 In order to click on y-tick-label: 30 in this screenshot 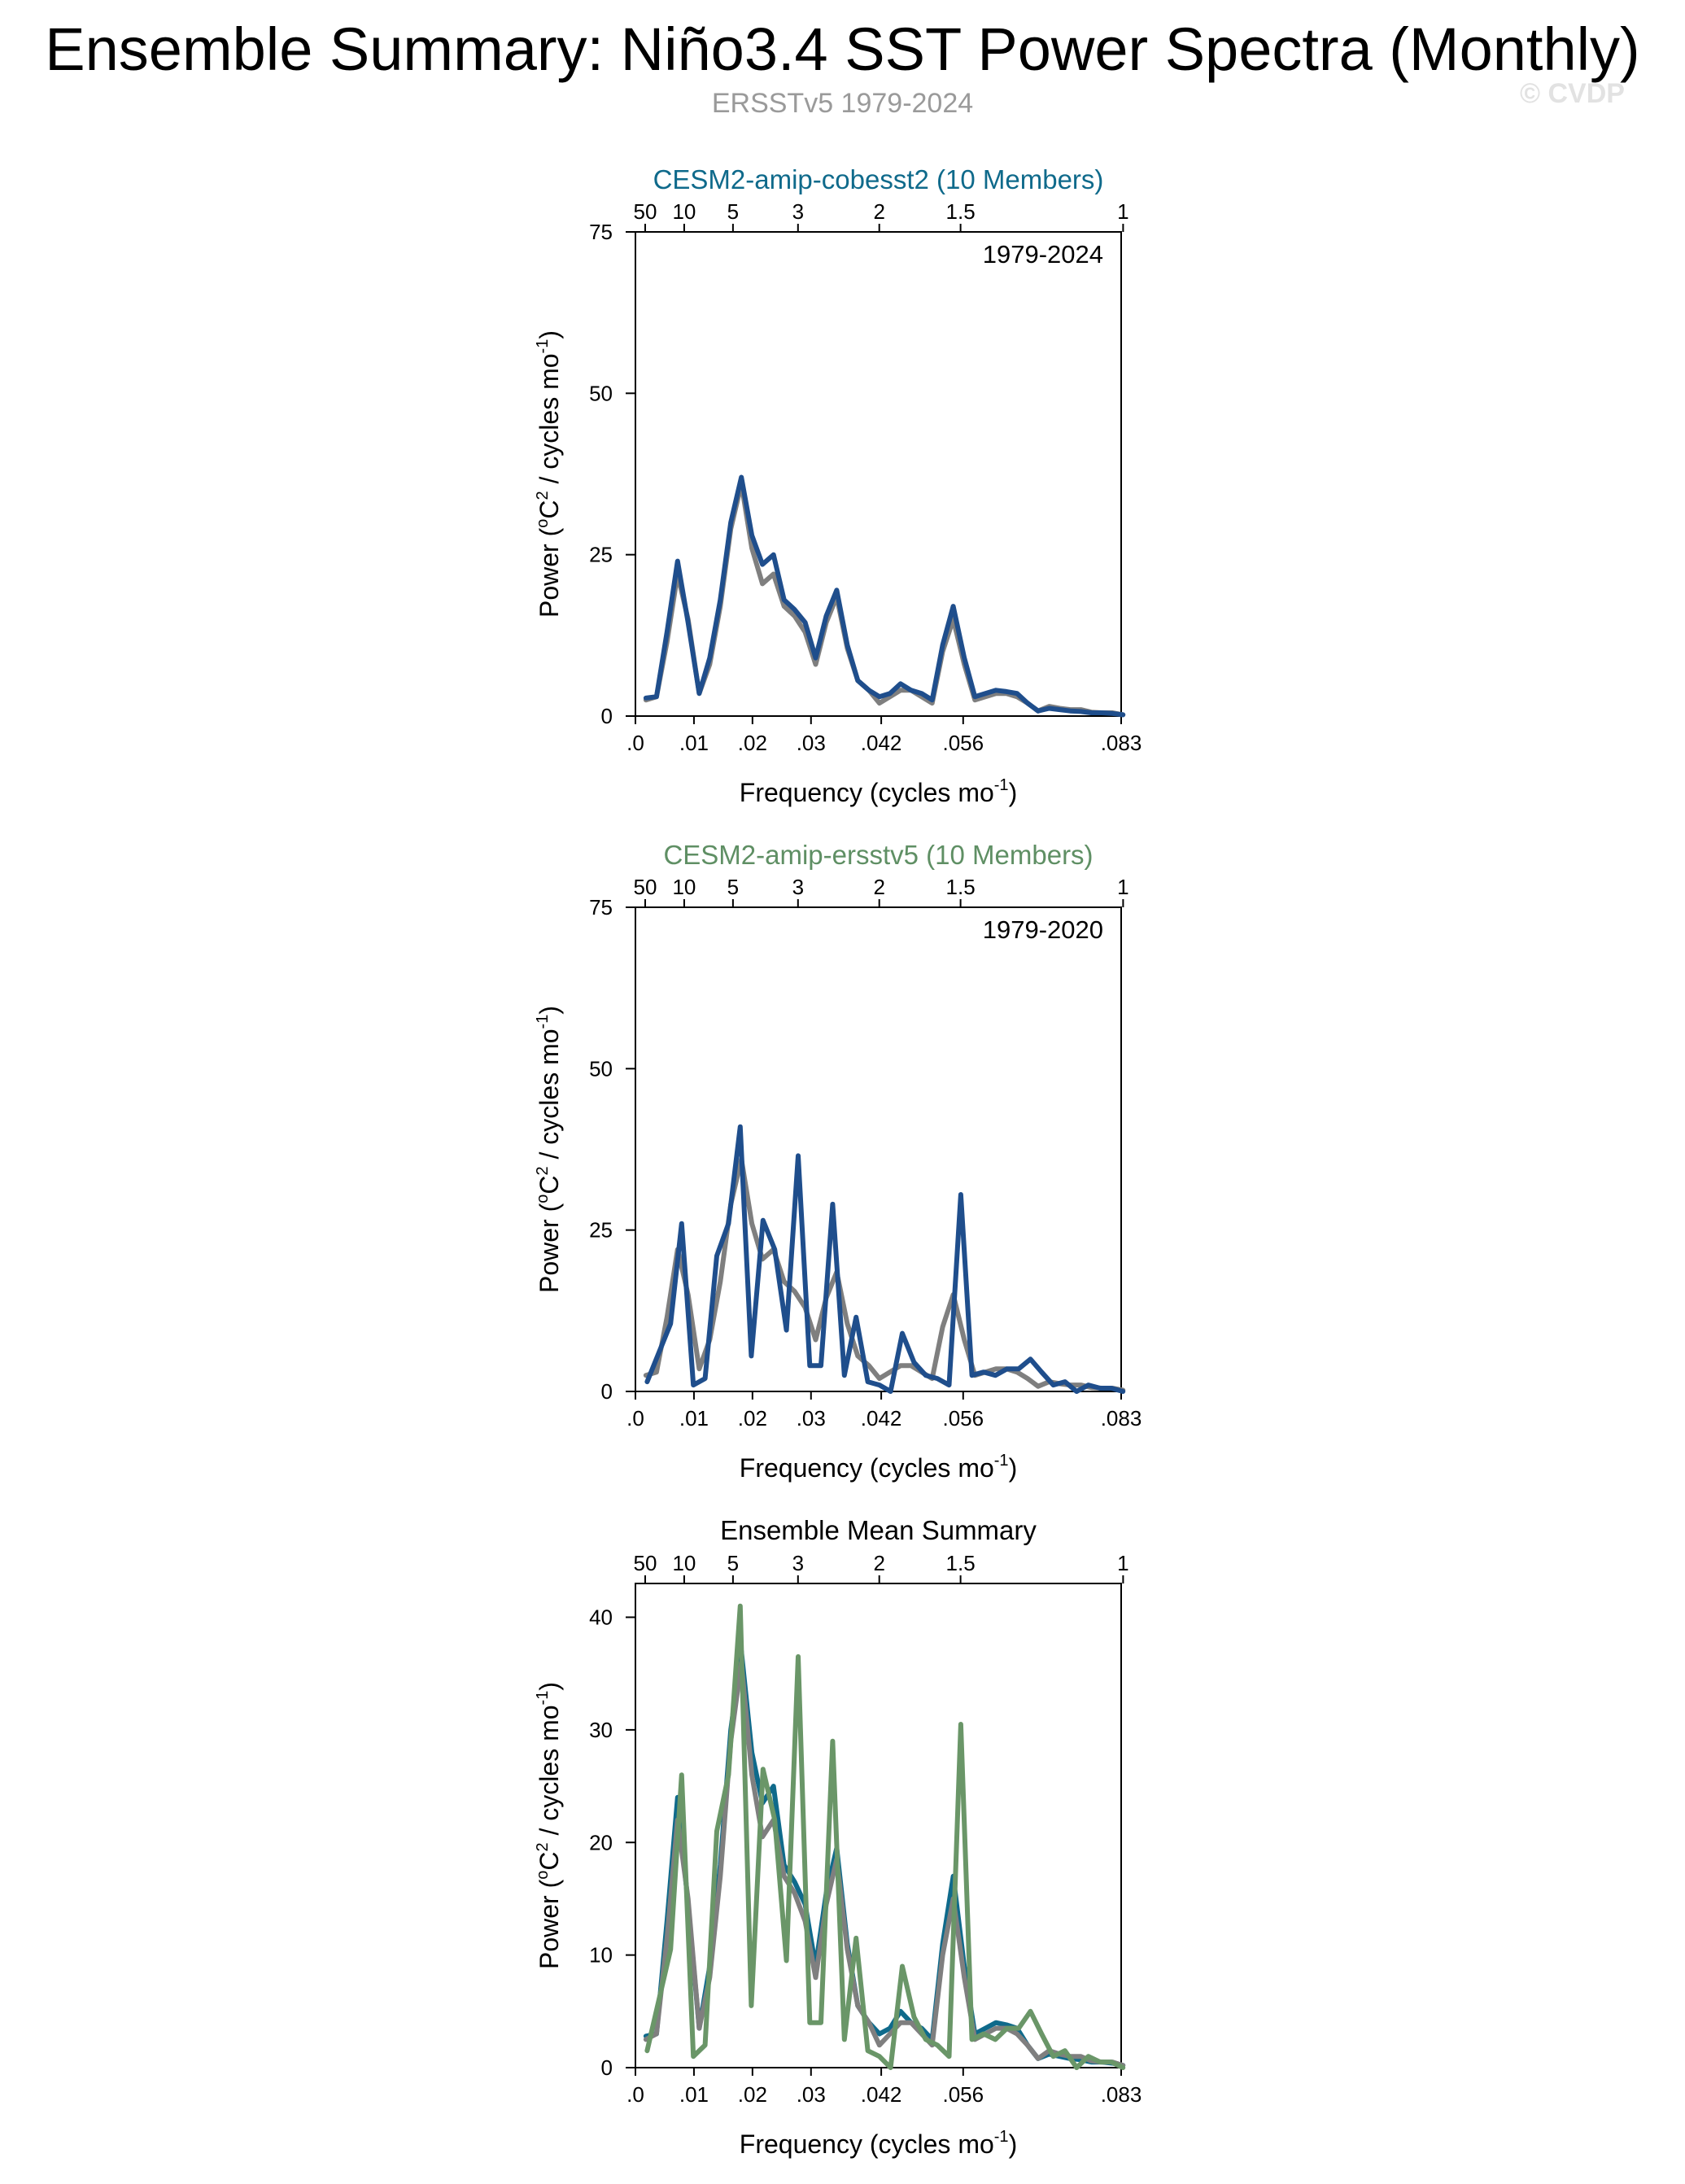, I will do `click(601, 1730)`.